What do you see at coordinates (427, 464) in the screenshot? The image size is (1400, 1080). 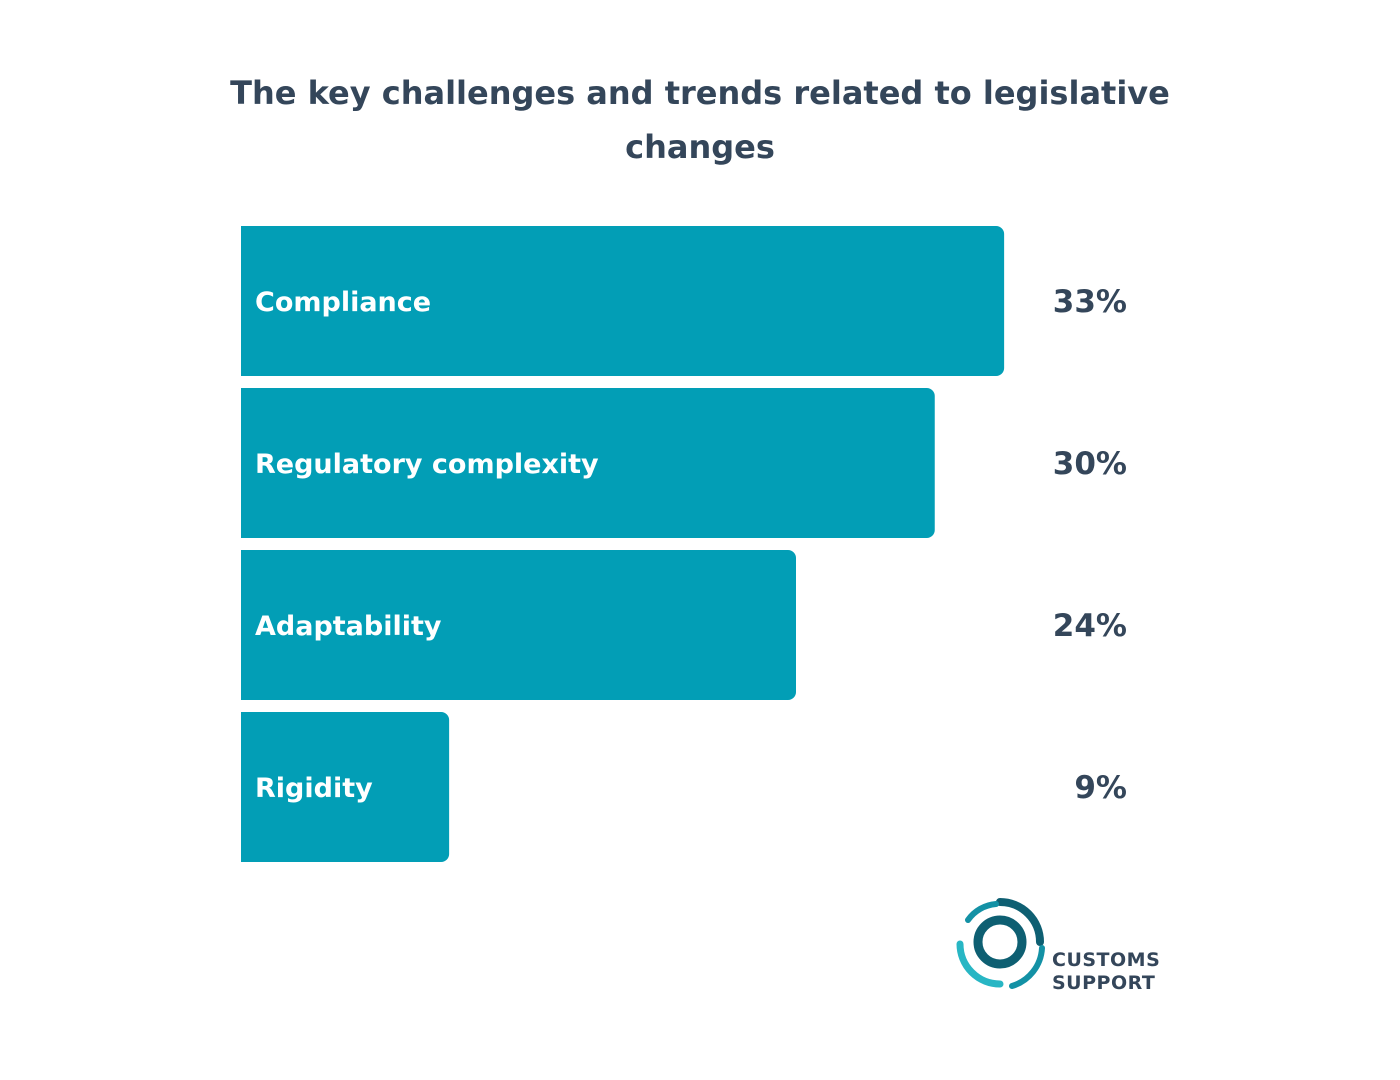 I see `bar-label-regulatory-complexity: Regulatory complexity` at bounding box center [427, 464].